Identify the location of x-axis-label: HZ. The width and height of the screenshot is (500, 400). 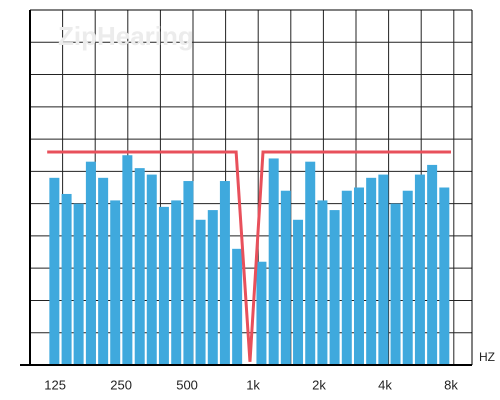
(487, 357).